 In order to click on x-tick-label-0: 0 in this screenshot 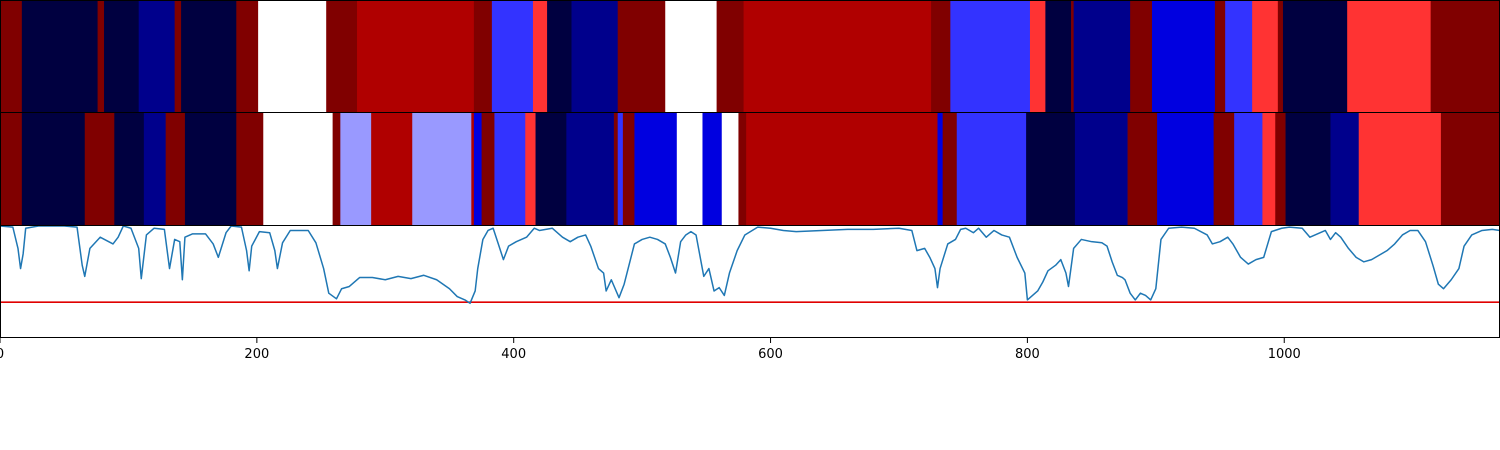, I will do `click(2, 354)`.